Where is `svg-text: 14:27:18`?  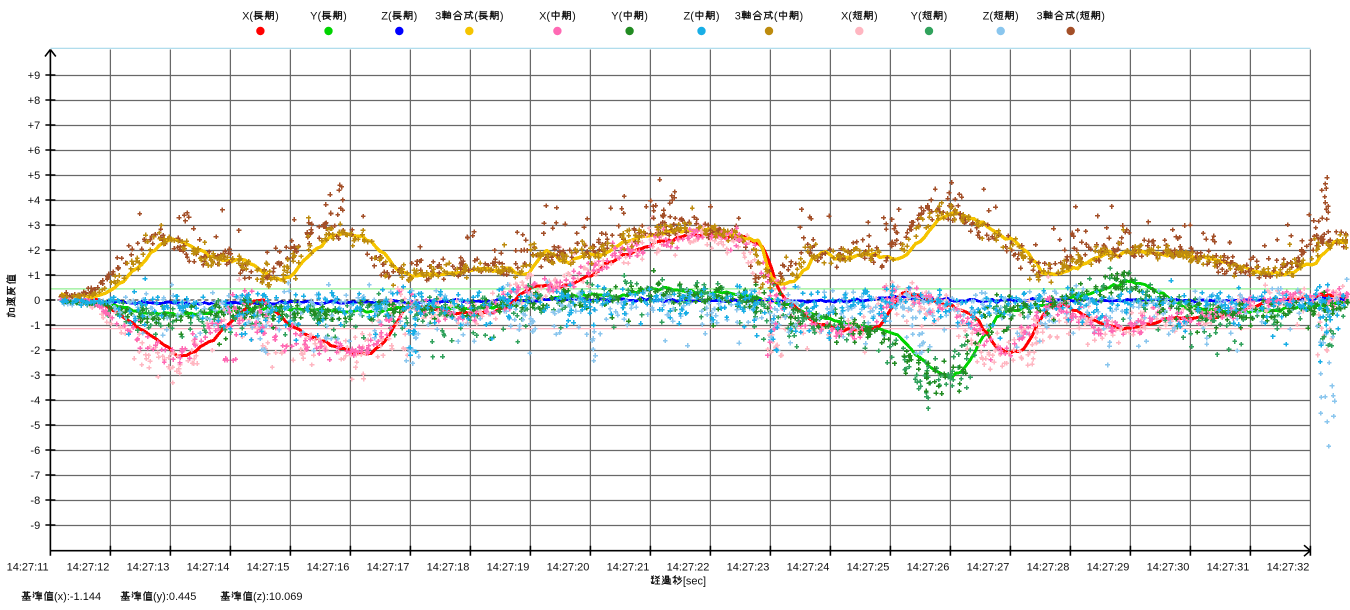
svg-text: 14:27:18 is located at coordinates (448, 568).